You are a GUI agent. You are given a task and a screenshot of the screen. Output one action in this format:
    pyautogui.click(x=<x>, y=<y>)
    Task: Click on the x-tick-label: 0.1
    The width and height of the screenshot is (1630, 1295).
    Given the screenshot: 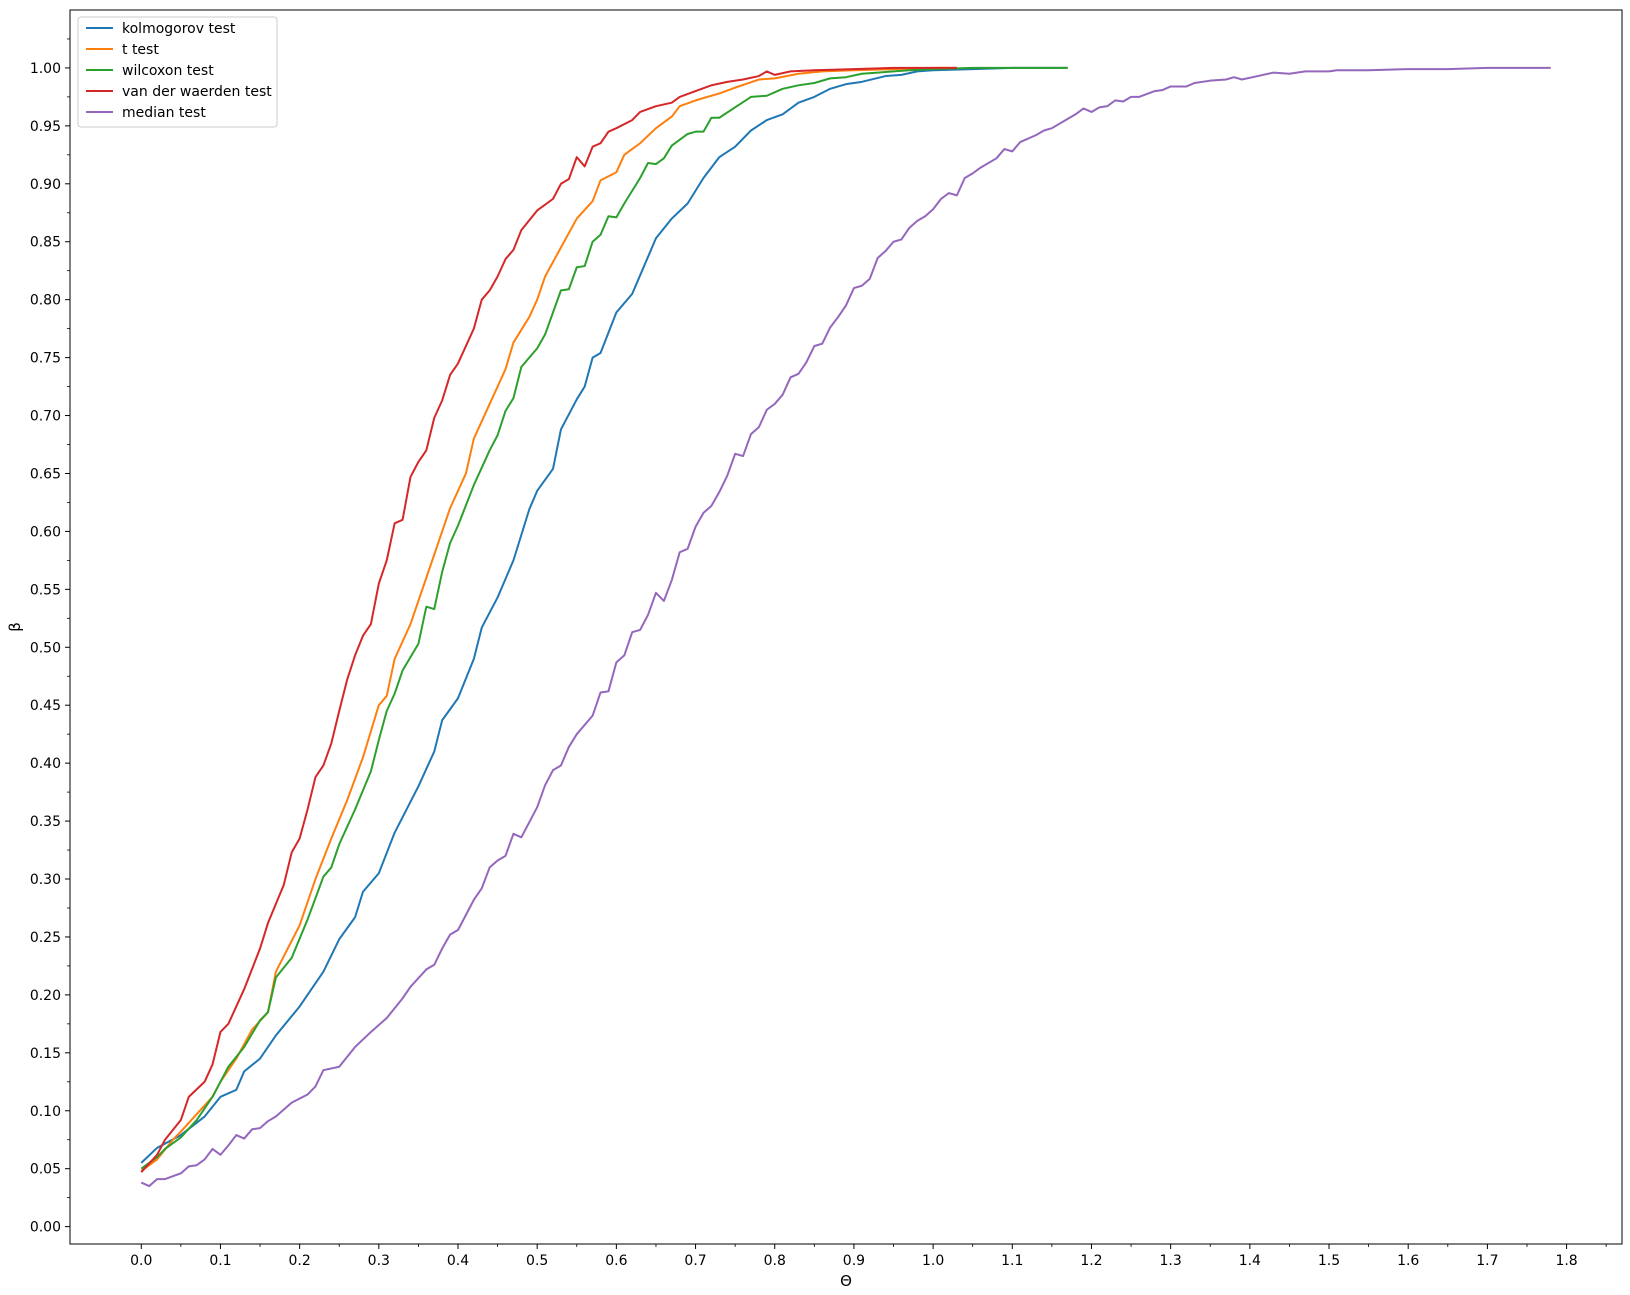 What is the action you would take?
    pyautogui.click(x=220, y=1261)
    